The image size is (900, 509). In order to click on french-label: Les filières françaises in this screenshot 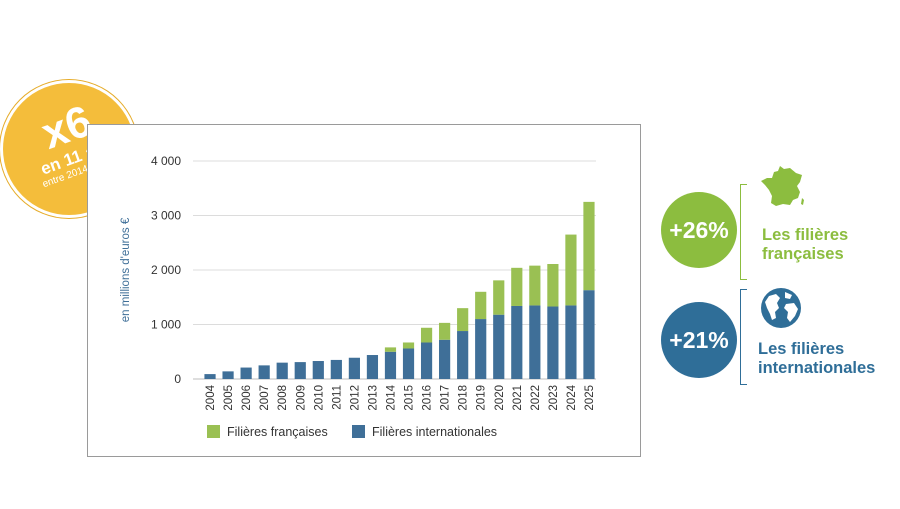, I will do `click(805, 245)`.